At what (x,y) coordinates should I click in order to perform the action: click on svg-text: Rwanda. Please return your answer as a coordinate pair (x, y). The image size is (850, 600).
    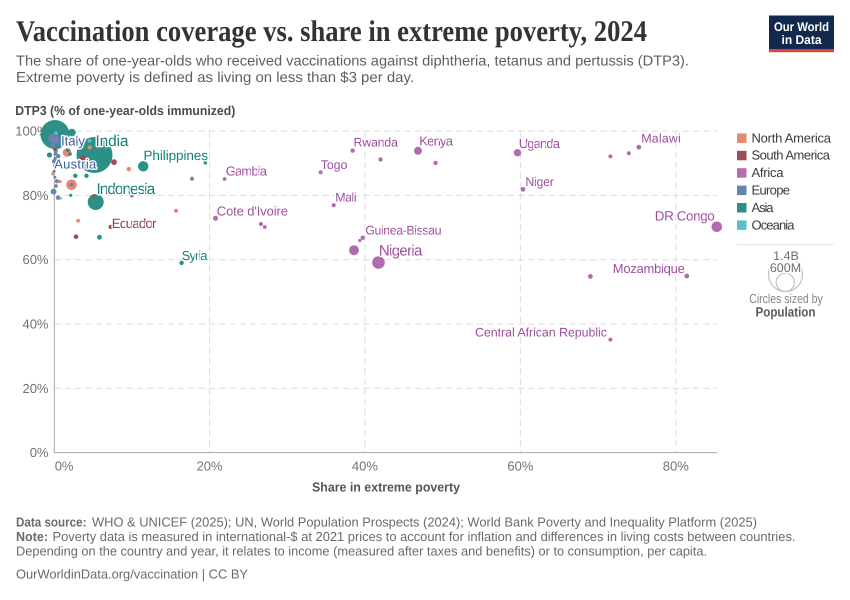
    Looking at the image, I should click on (376, 143).